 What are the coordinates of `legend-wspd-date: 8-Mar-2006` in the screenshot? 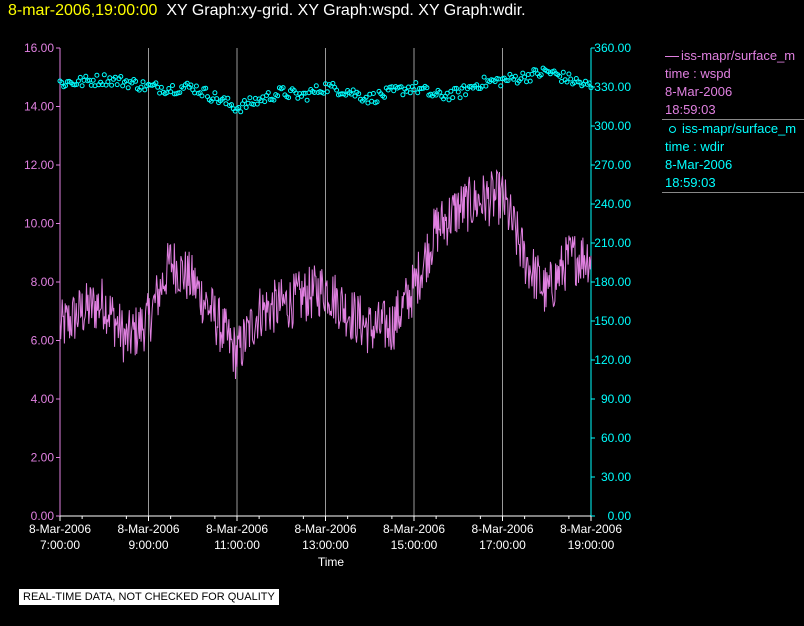 It's located at (699, 91).